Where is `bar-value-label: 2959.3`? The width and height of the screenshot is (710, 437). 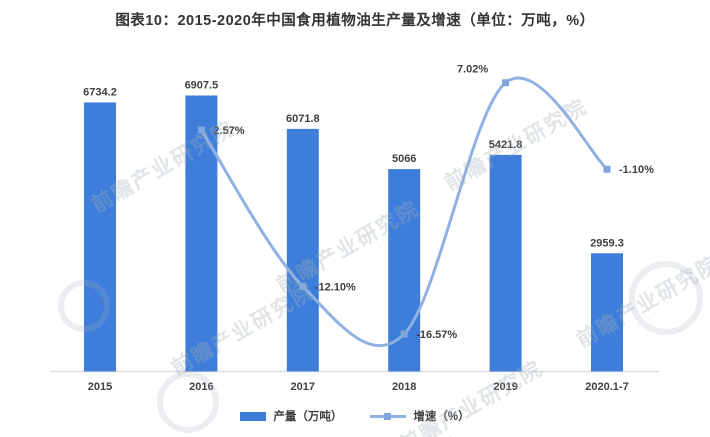
bar-value-label: 2959.3 is located at coordinates (607, 243).